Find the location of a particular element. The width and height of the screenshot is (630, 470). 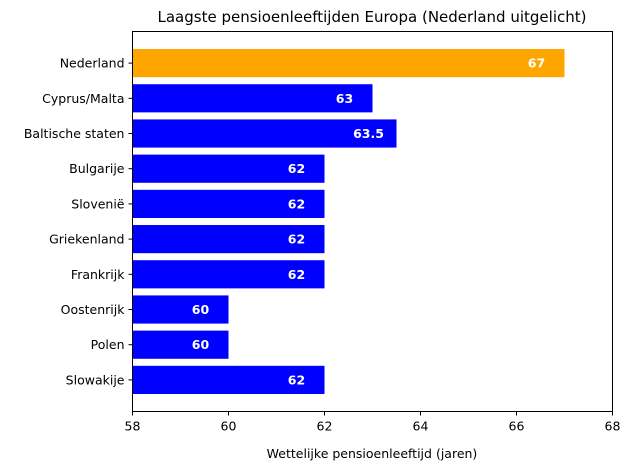

y-tick-label-8: Polen is located at coordinates (108, 344).